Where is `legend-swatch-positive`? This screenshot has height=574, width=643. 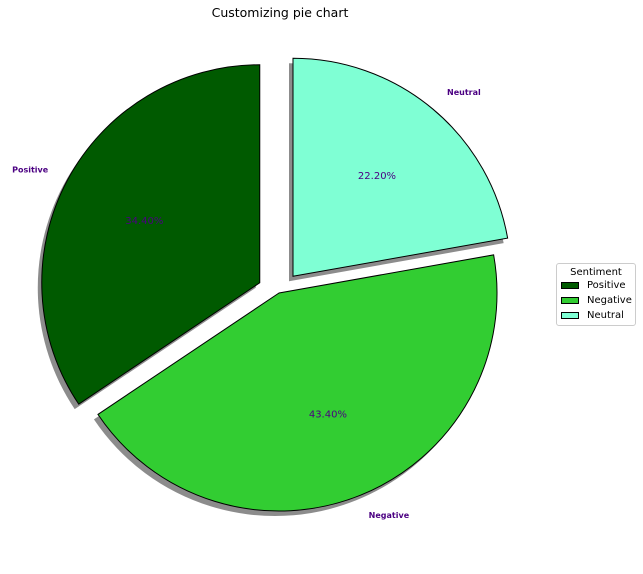 legend-swatch-positive is located at coordinates (570, 285).